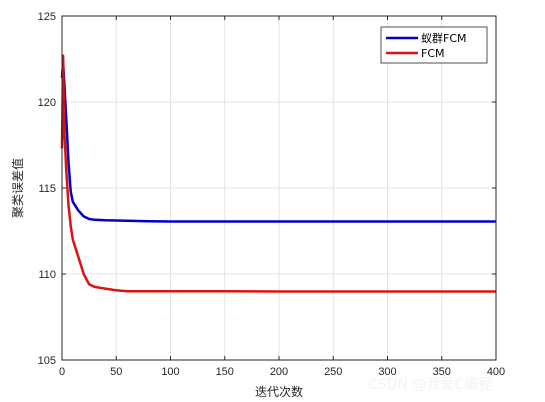 The height and width of the screenshot is (402, 545). What do you see at coordinates (225, 372) in the screenshot?
I see `x-tick-label: 150` at bounding box center [225, 372].